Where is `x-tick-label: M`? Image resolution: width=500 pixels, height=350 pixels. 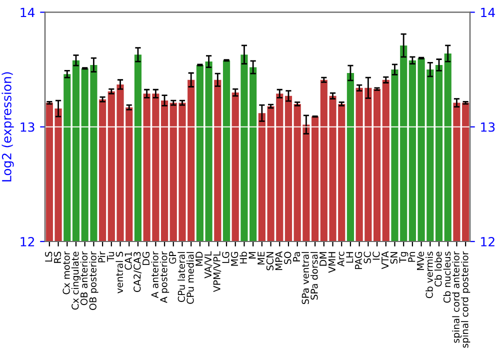 x-tick-label: M is located at coordinates (252, 255).